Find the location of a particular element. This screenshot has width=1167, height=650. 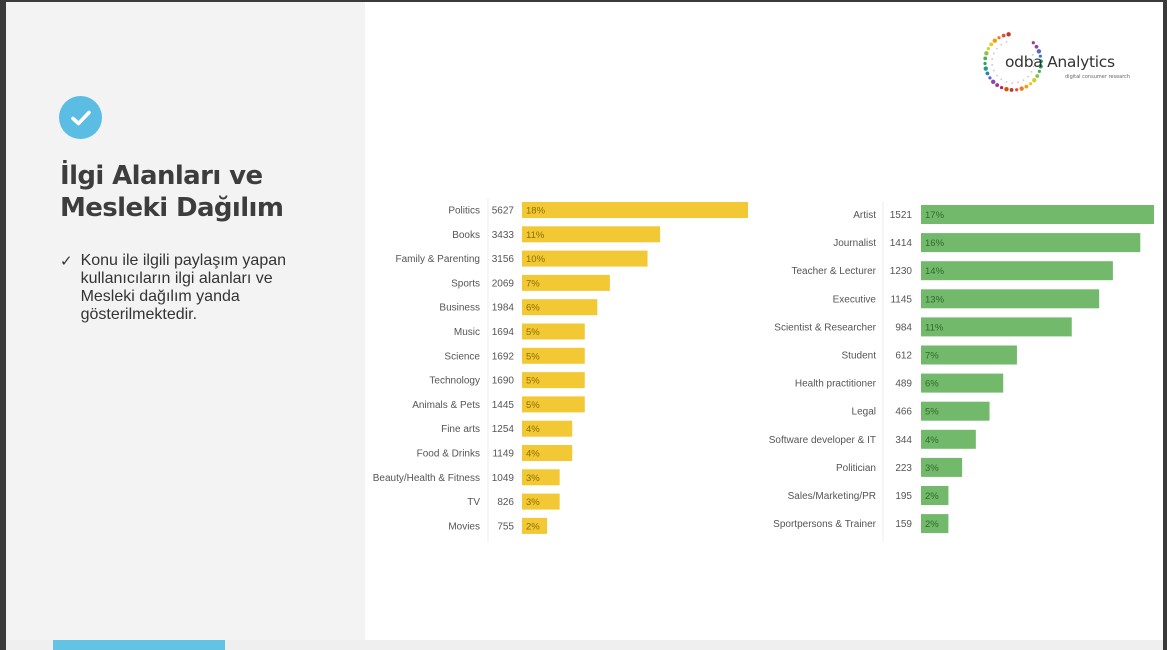

professions-value-label: 984 is located at coordinates (903, 327).